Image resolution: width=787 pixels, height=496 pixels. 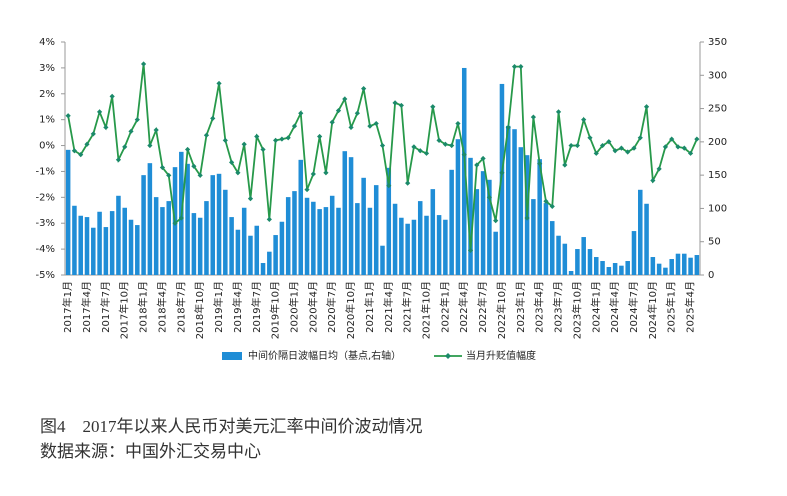 What do you see at coordinates (407, 307) in the screenshot?
I see `x-tick-label: 2021年7月` at bounding box center [407, 307].